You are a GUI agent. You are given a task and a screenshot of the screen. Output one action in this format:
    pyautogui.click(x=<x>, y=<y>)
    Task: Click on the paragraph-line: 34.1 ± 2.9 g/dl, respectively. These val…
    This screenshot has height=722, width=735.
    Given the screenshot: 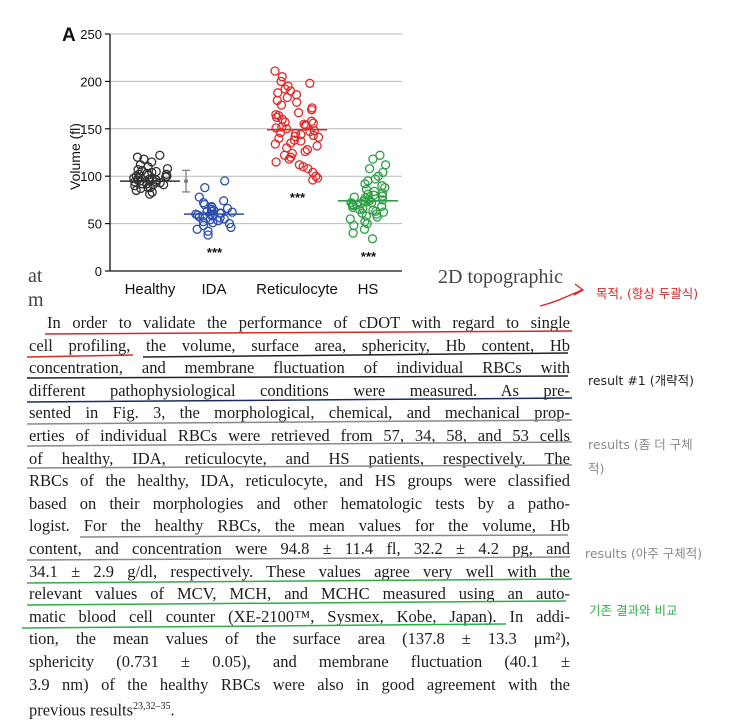 What is the action you would take?
    pyautogui.click(x=299, y=571)
    